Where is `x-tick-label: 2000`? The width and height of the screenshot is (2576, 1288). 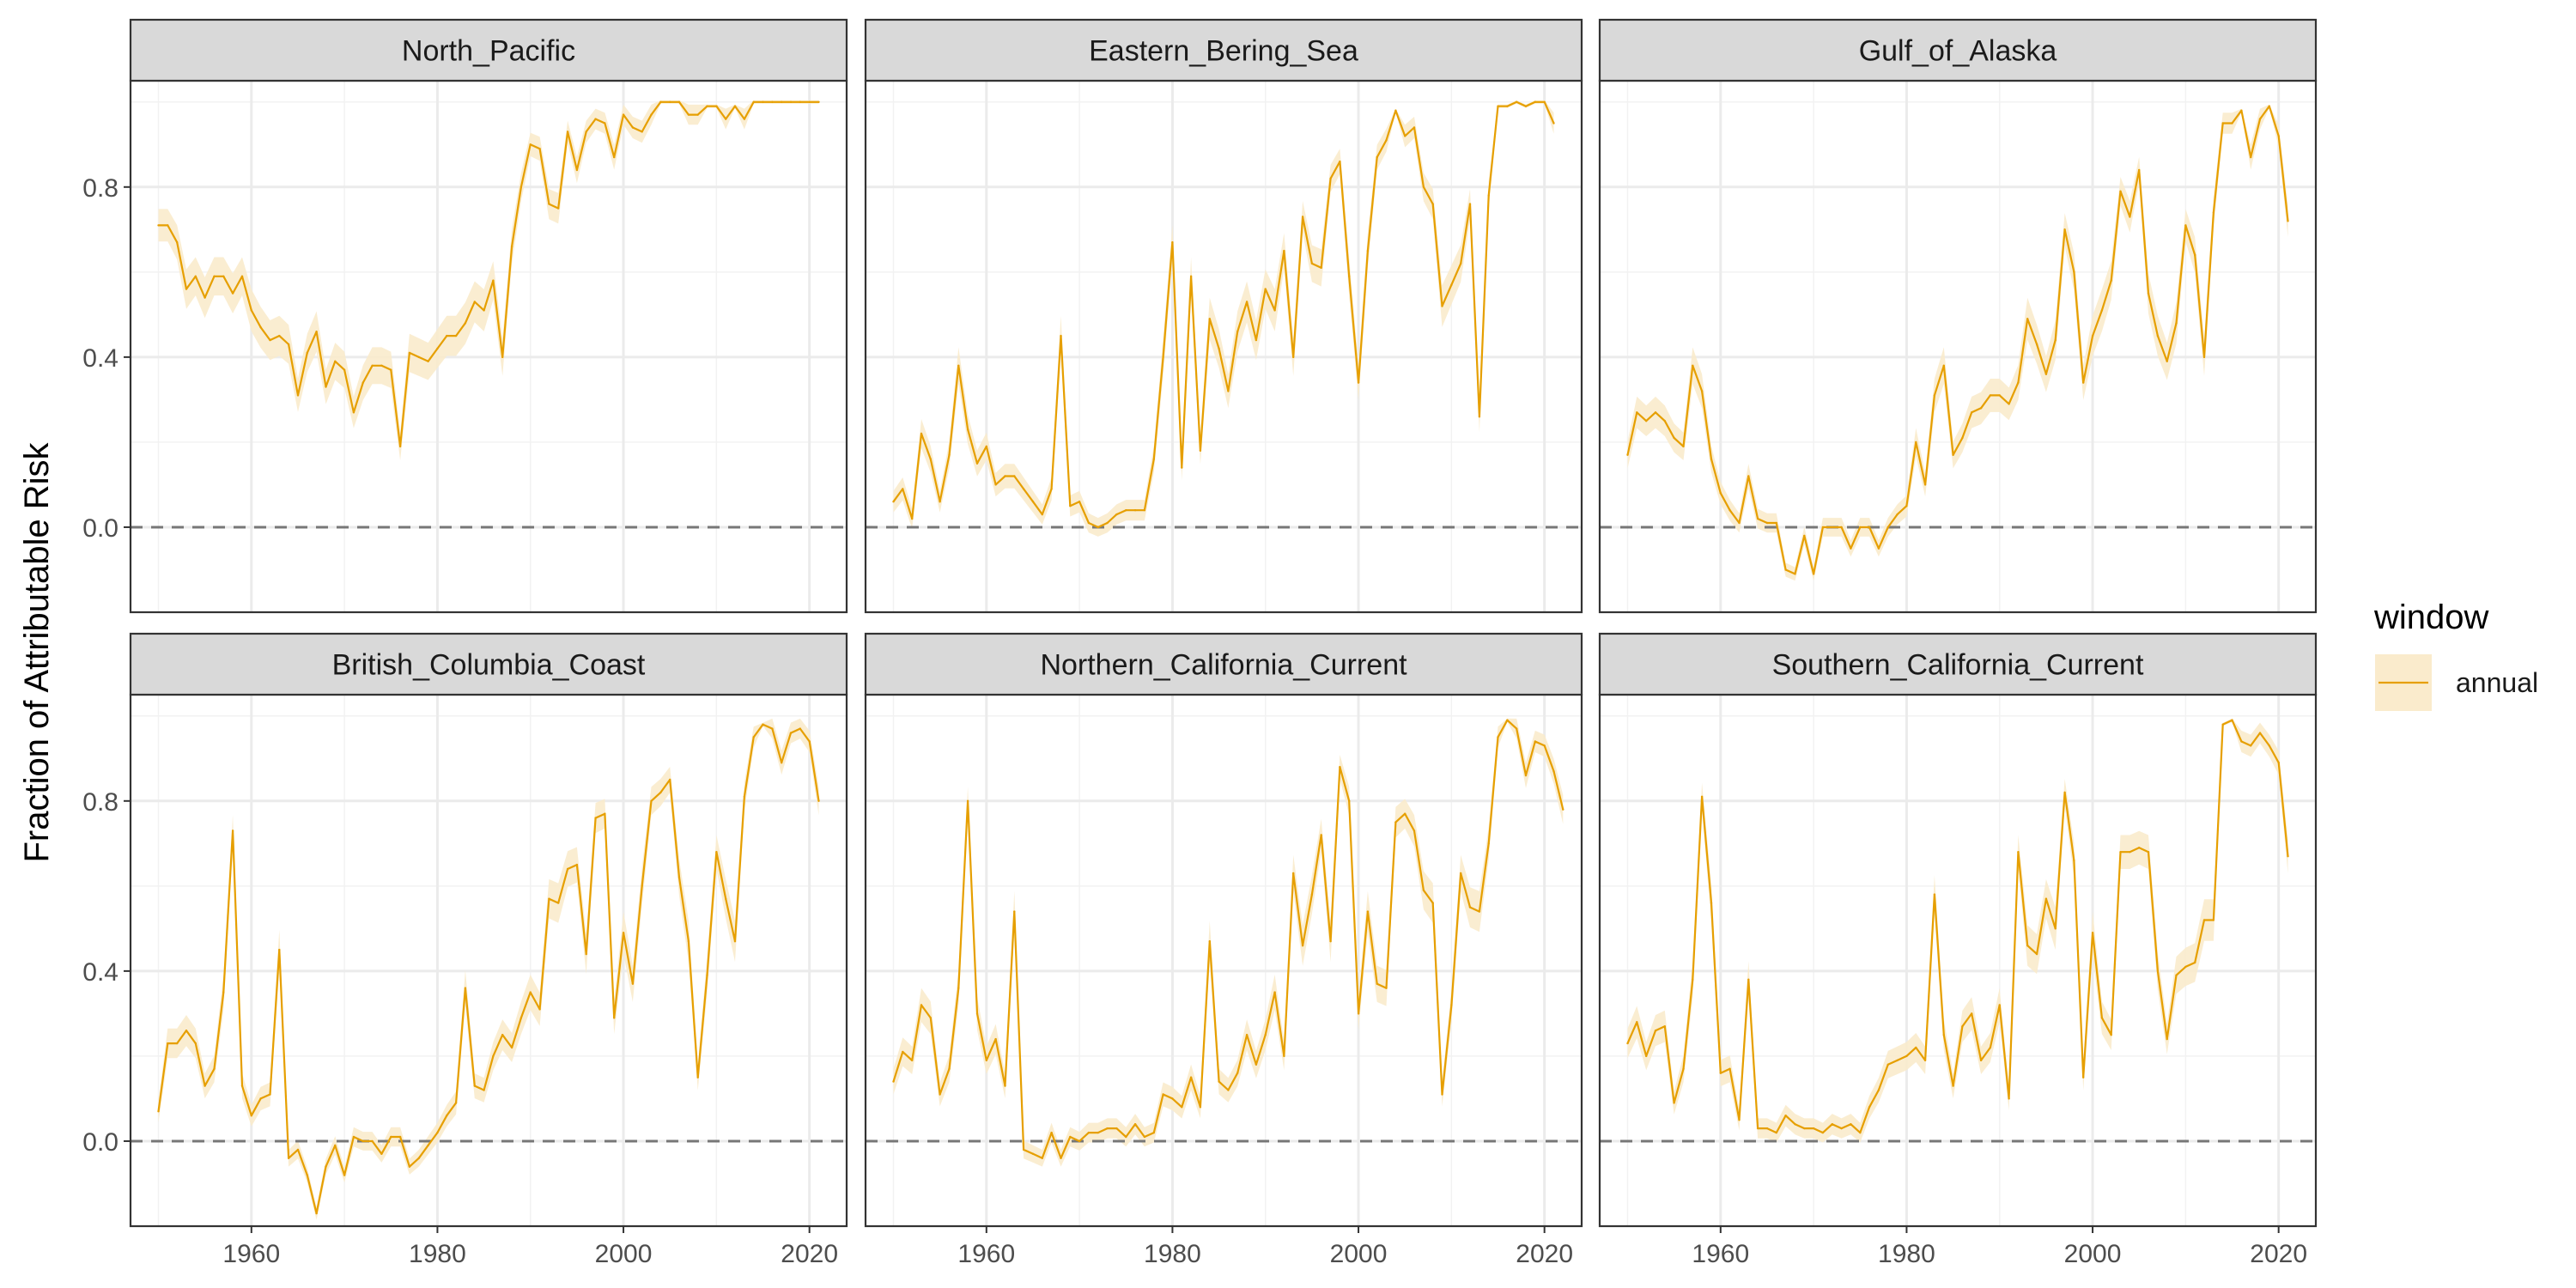 x-tick-label: 2000 is located at coordinates (624, 1254).